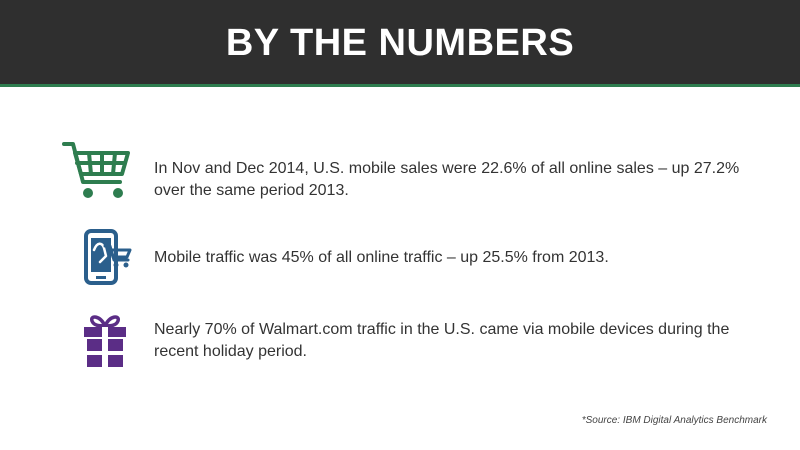 The height and width of the screenshot is (450, 800). I want to click on page-title: BY THE NUMBERS, so click(400, 42).